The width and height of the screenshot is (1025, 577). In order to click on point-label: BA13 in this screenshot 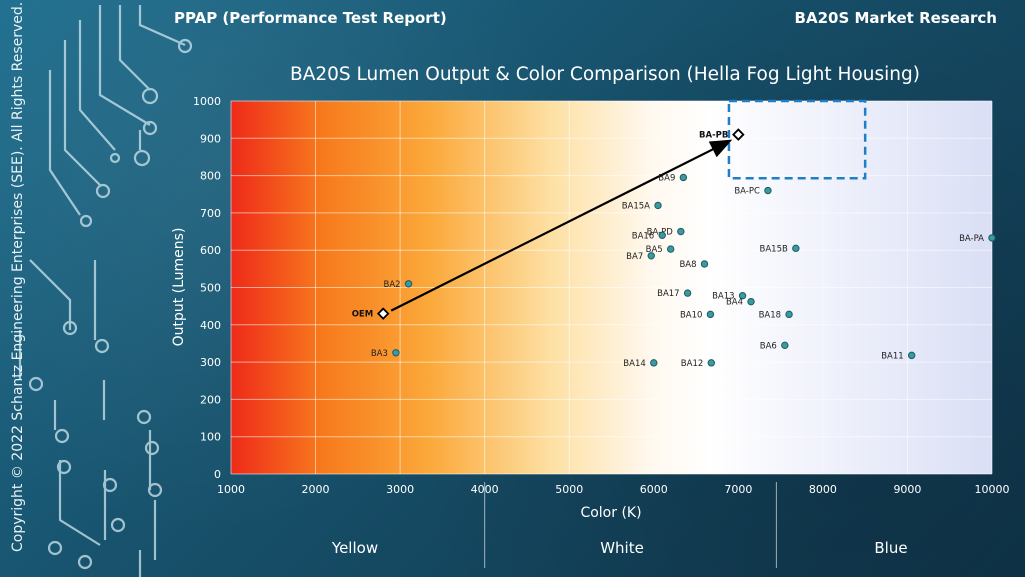, I will do `click(723, 297)`.